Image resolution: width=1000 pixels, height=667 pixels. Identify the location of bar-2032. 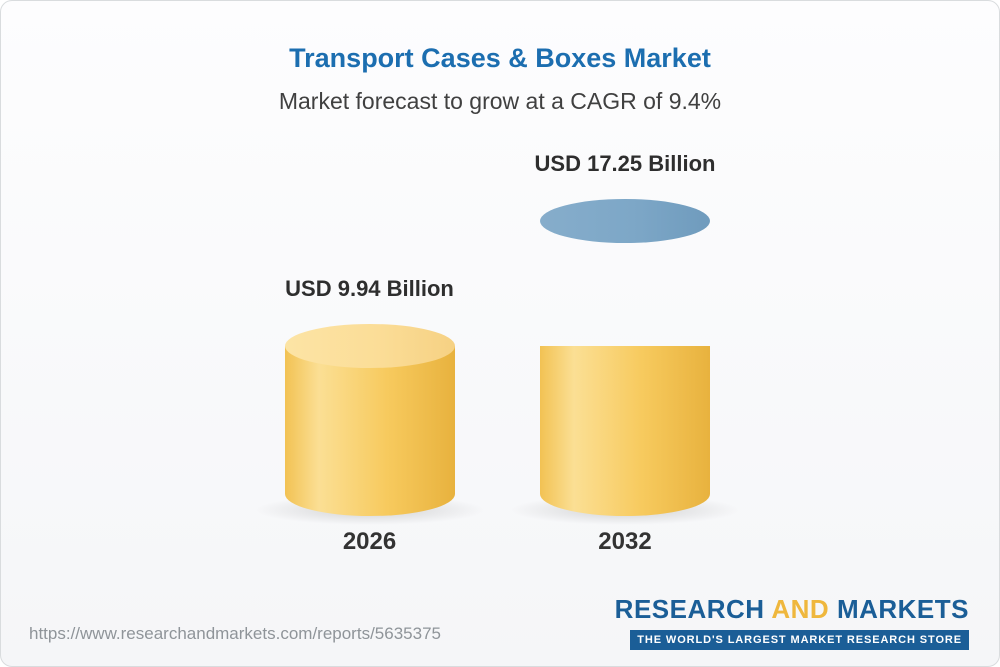
(624, 362).